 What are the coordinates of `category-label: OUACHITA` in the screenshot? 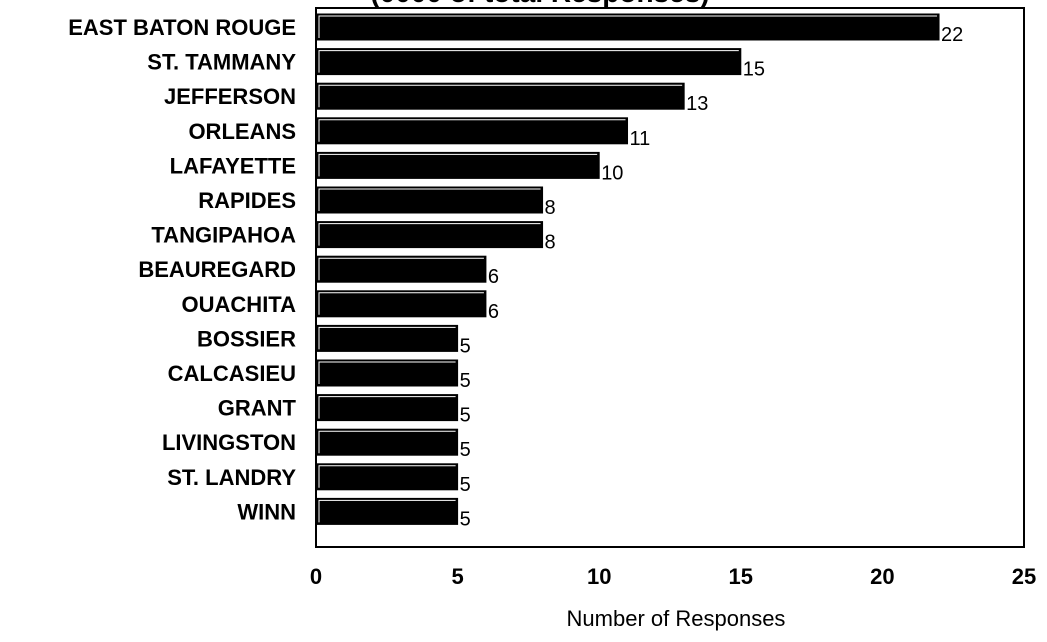 It's located at (239, 304).